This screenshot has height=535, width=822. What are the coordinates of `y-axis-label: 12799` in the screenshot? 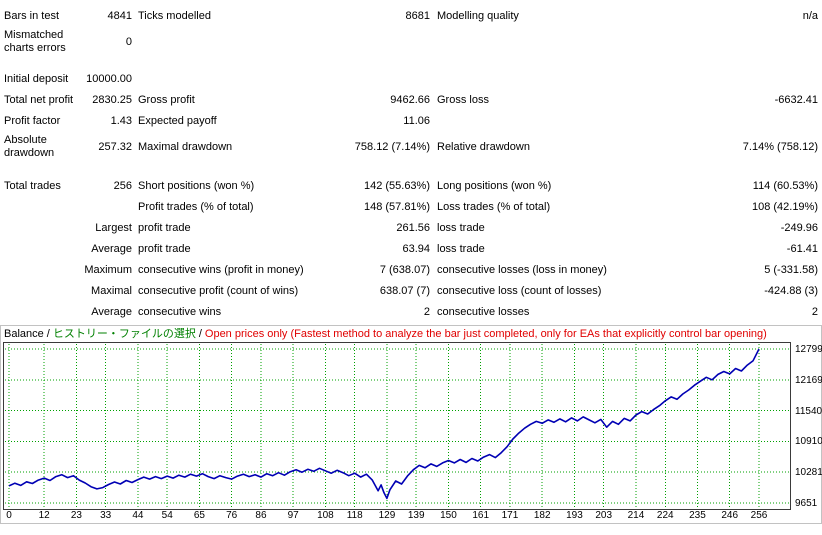 It's located at (808, 349).